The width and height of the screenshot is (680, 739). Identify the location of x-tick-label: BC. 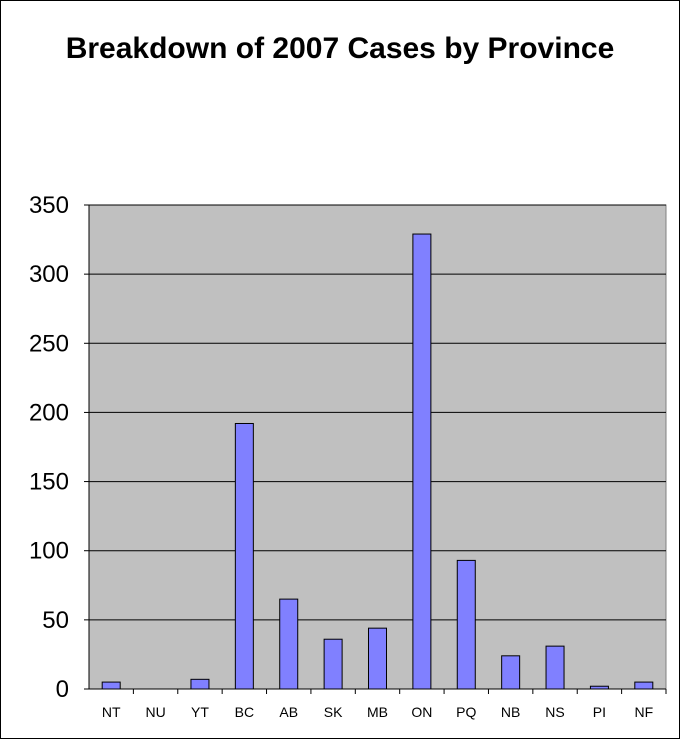
(244, 712).